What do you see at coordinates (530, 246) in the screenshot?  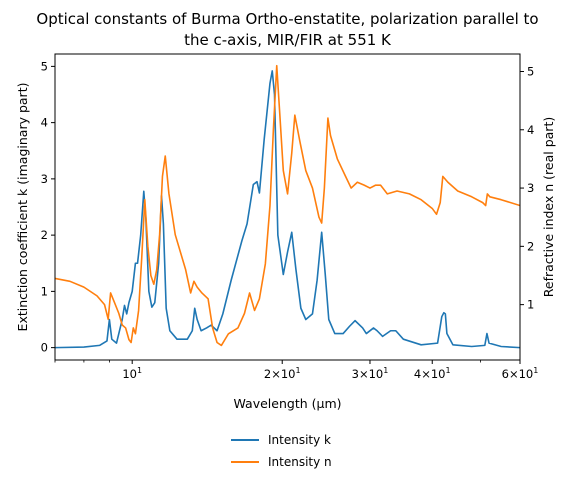 I see `y-right-tick-label: 2` at bounding box center [530, 246].